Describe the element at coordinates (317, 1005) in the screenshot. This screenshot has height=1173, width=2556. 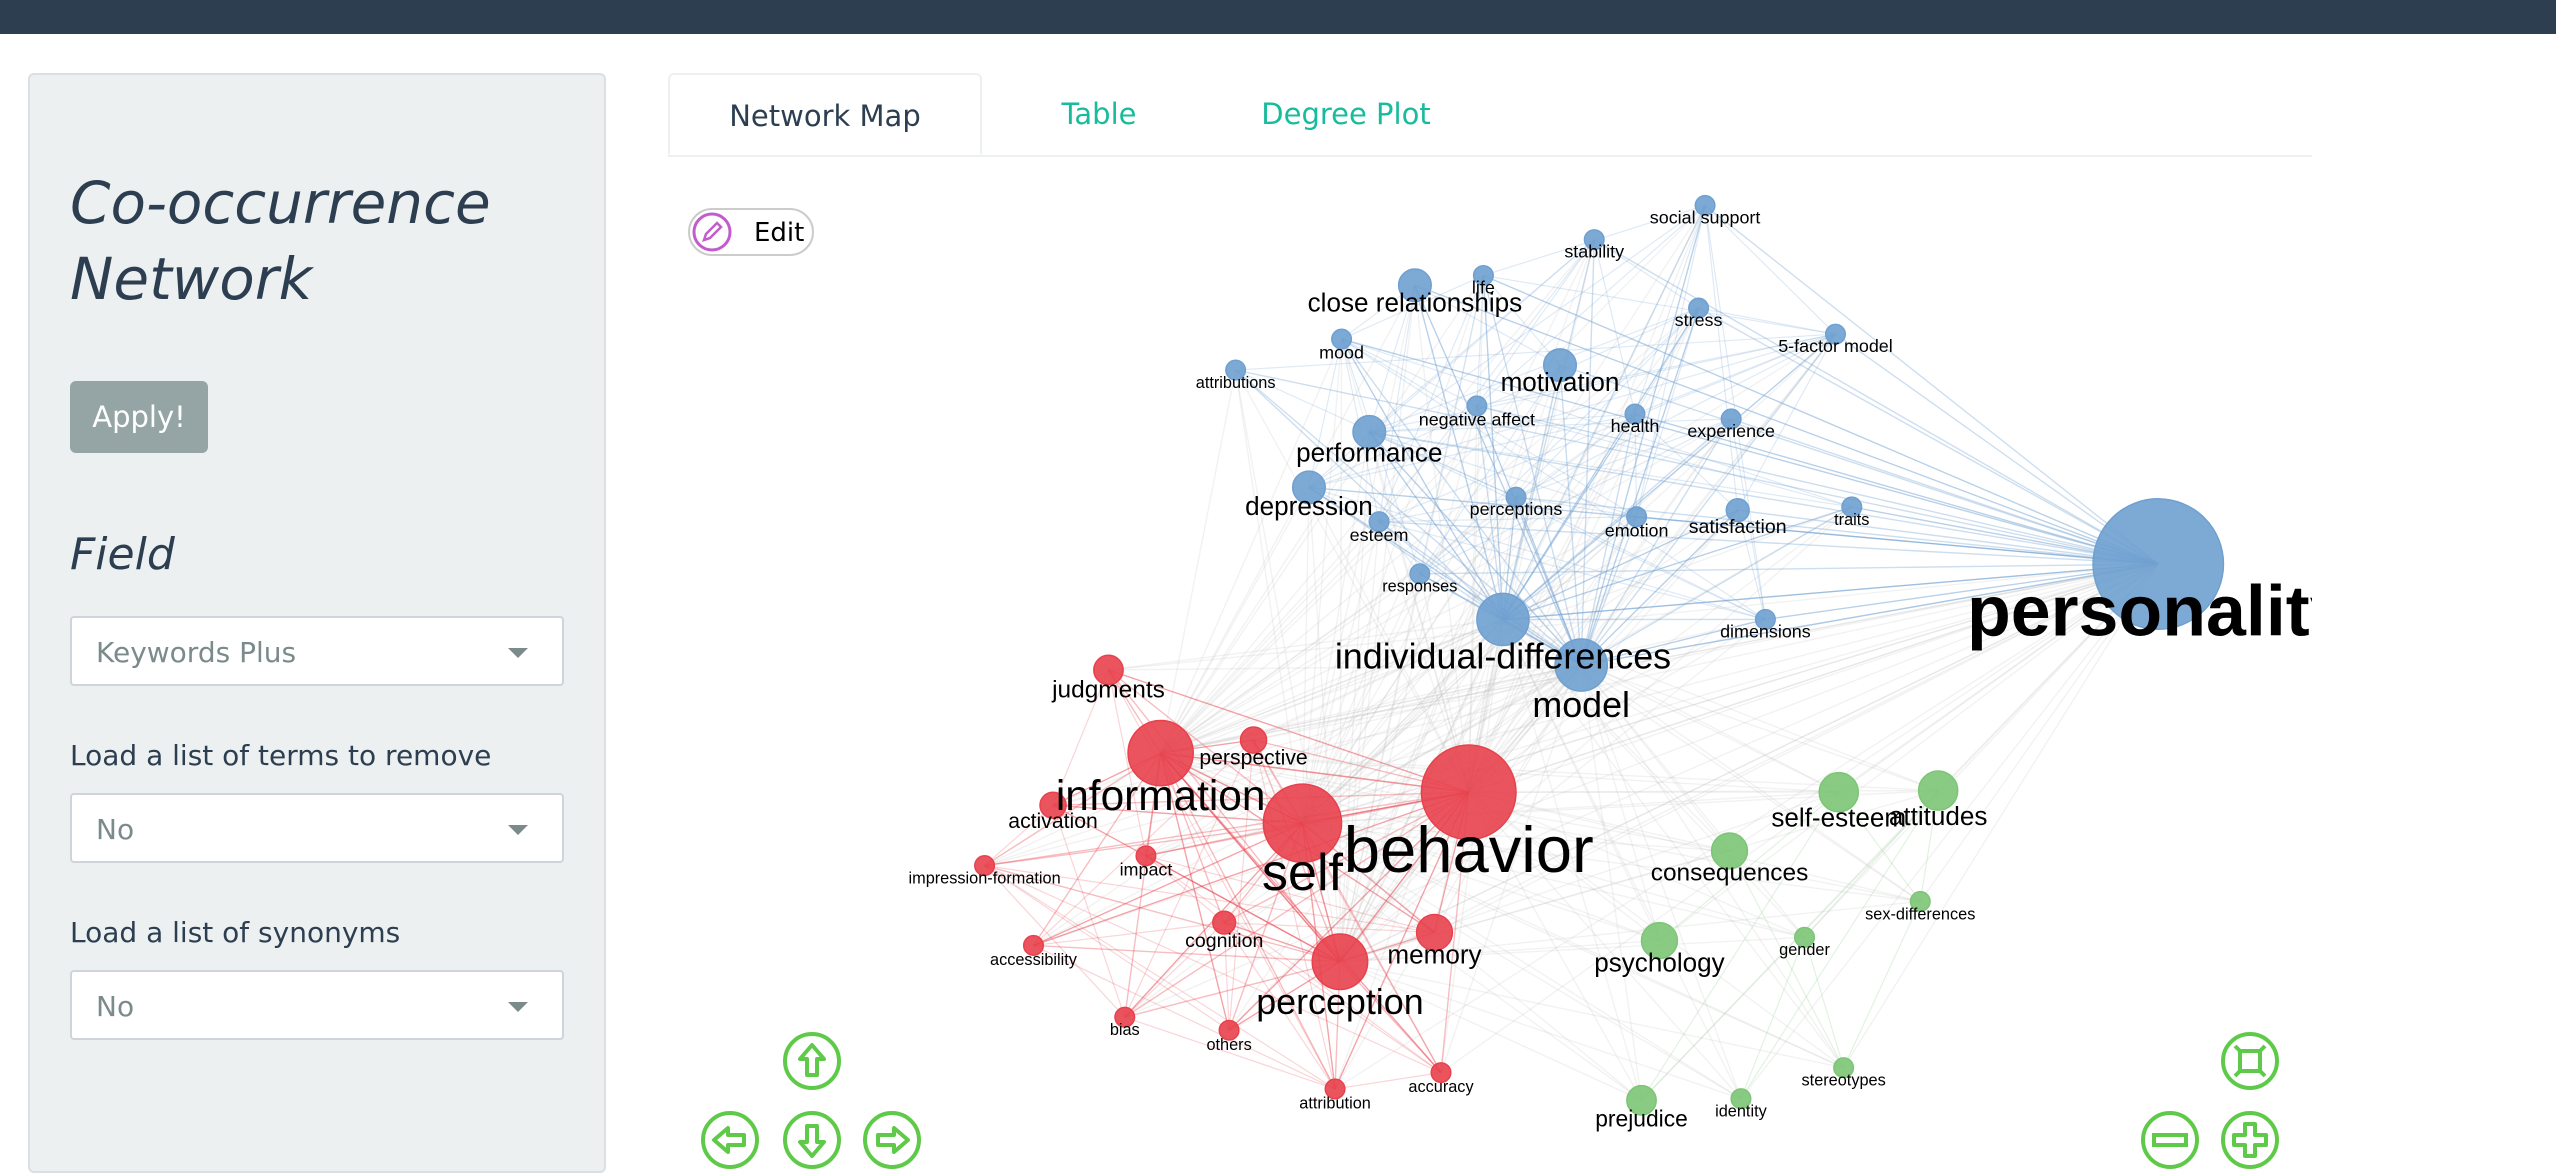
I see `synonyms-select: No` at that location.